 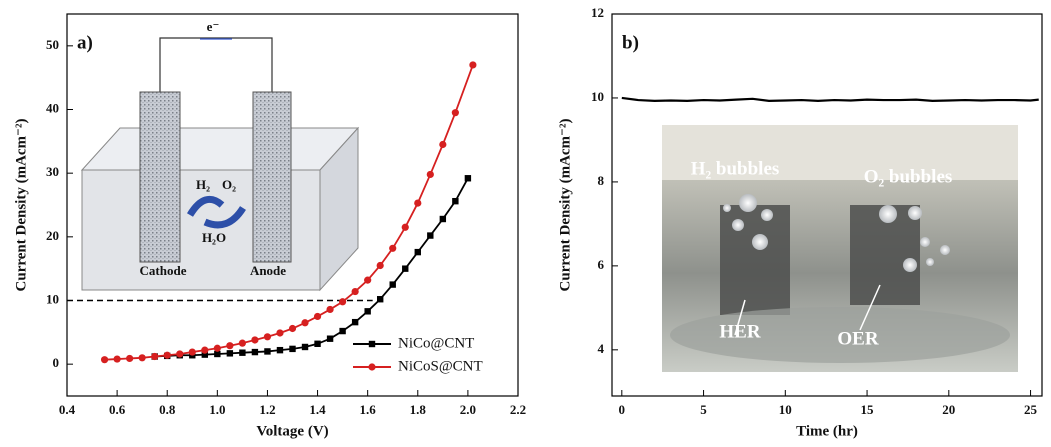 What do you see at coordinates (622, 409) in the screenshot?
I see `x-tick-label: 0` at bounding box center [622, 409].